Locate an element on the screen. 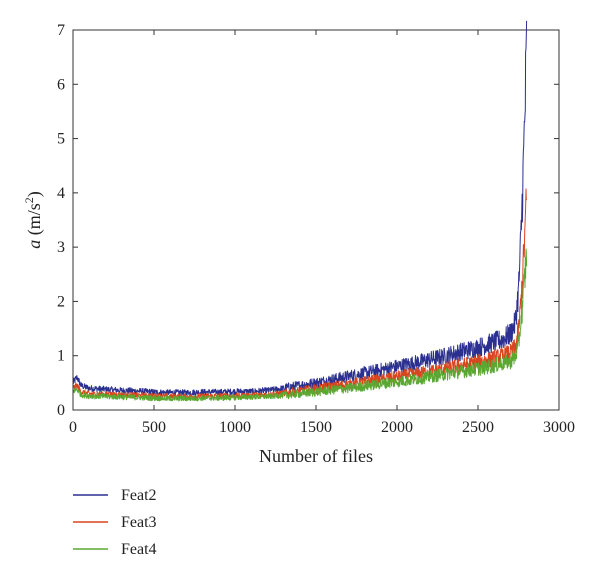 This screenshot has width=600, height=578. legend-label: Feat3 is located at coordinates (139, 522).